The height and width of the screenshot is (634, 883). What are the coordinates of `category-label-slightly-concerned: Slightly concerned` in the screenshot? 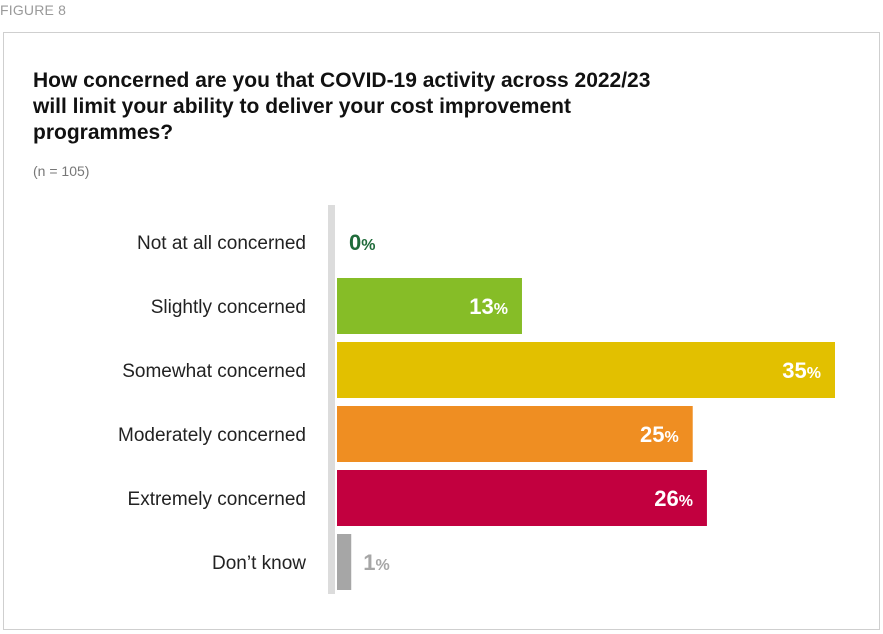 It's located at (228, 307).